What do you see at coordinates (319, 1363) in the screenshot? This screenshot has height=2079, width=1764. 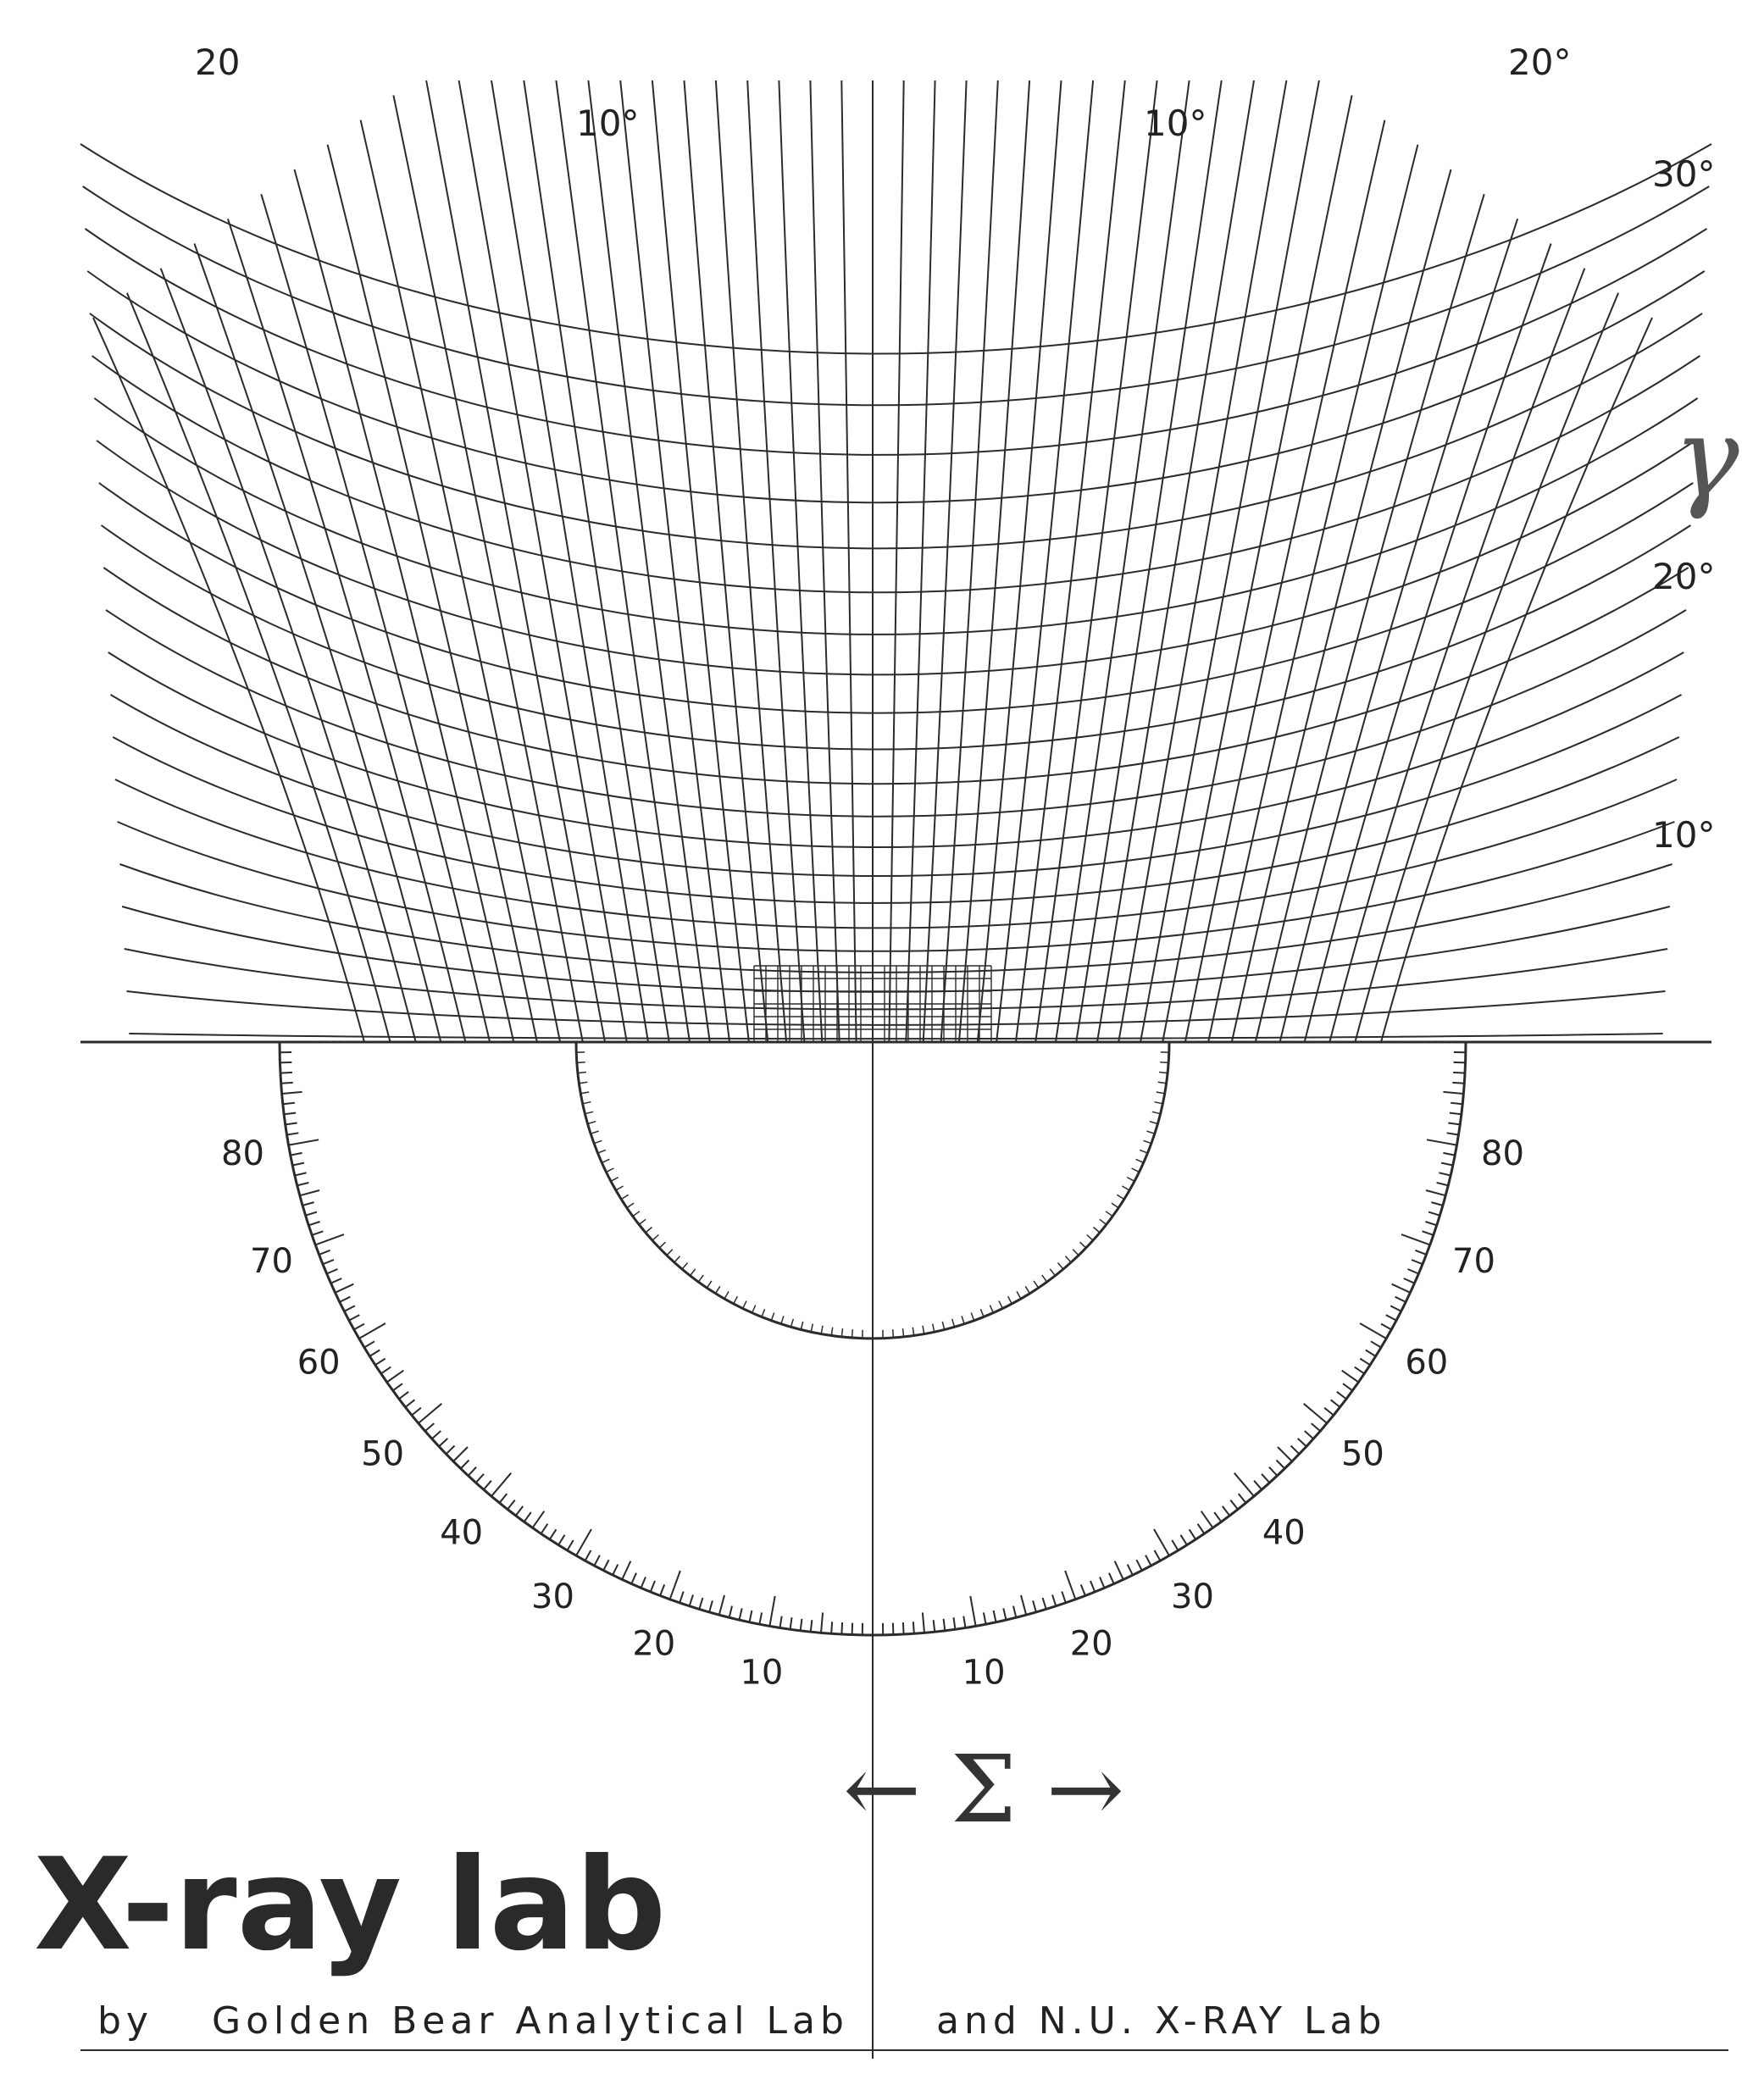 I see `protractor-label: 60` at bounding box center [319, 1363].